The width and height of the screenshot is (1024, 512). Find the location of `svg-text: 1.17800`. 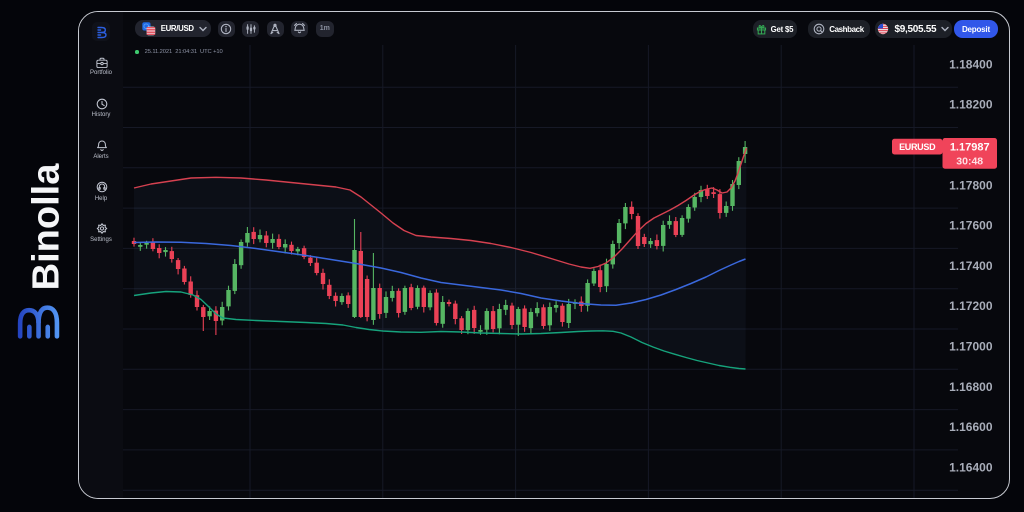

svg-text: 1.17800 is located at coordinates (971, 185).